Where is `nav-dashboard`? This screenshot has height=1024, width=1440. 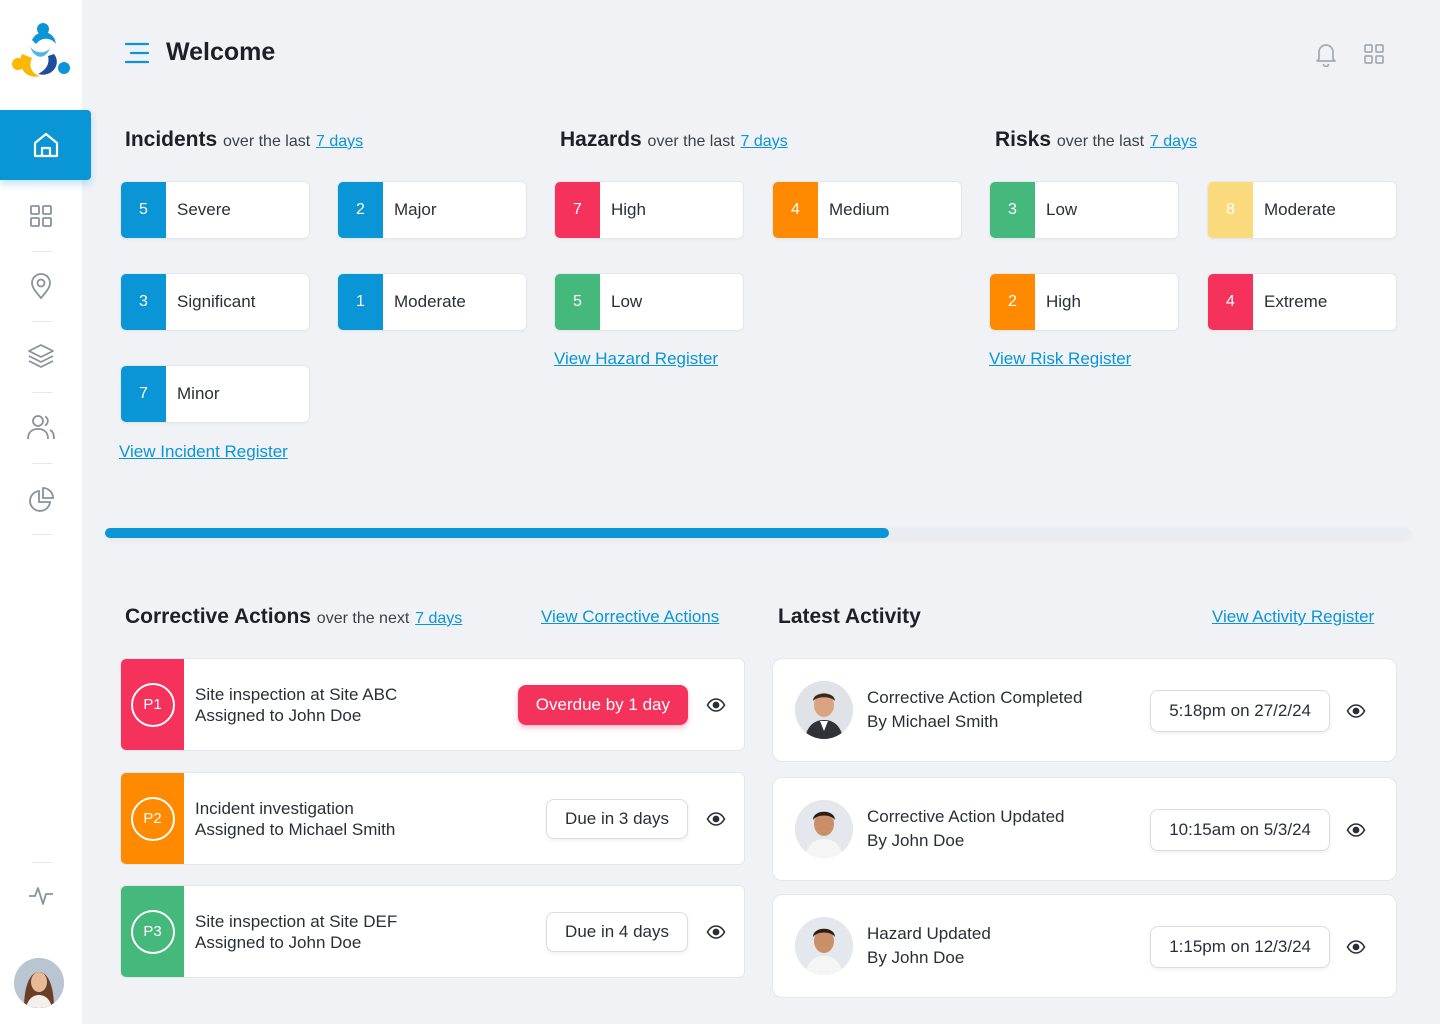
nav-dashboard is located at coordinates (41, 216).